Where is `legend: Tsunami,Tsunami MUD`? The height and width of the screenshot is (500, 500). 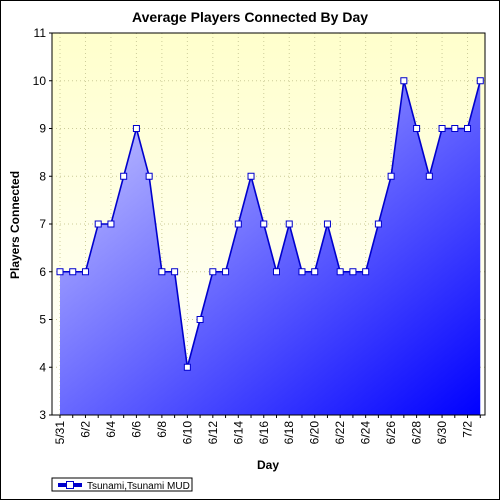 legend: Tsunami,Tsunami MUD is located at coordinates (122, 484).